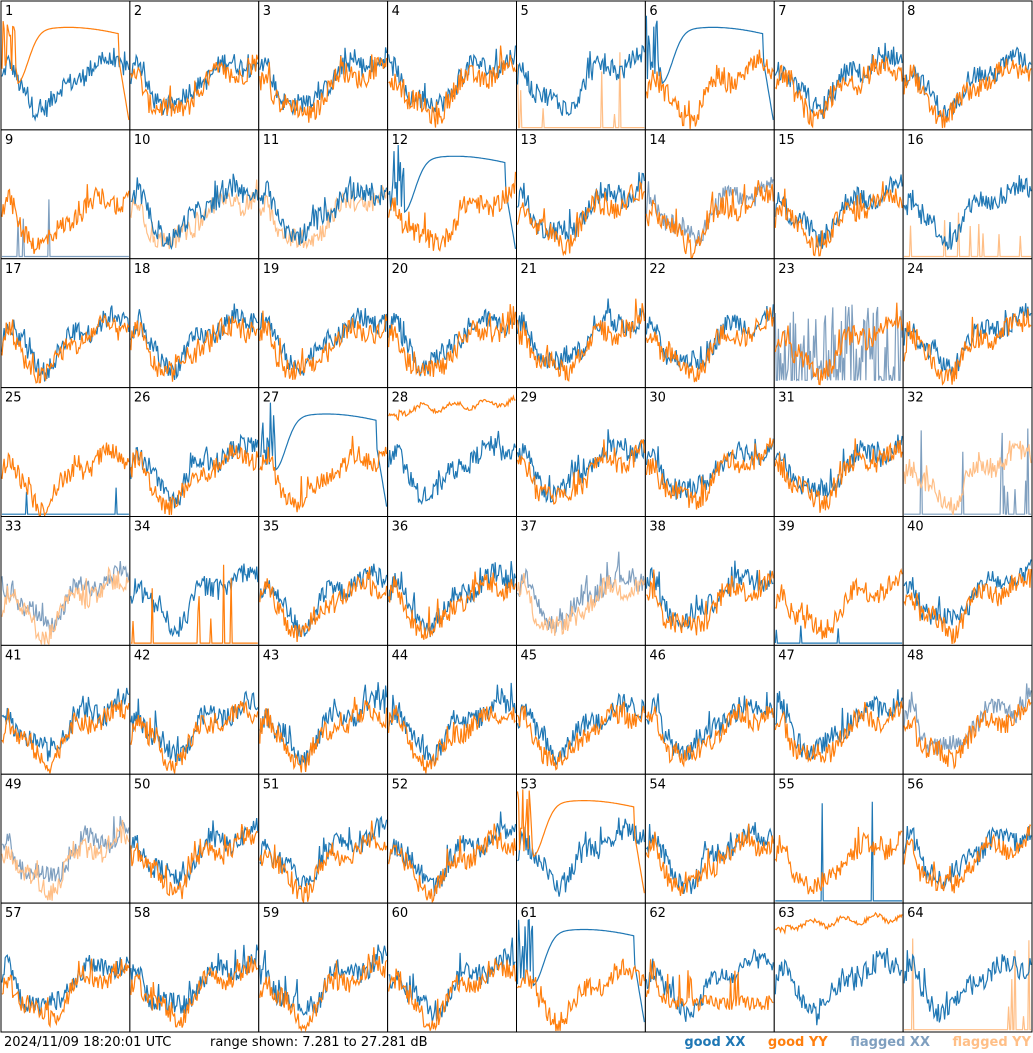  What do you see at coordinates (709, 581) in the screenshot?
I see `panel-38: 38` at bounding box center [709, 581].